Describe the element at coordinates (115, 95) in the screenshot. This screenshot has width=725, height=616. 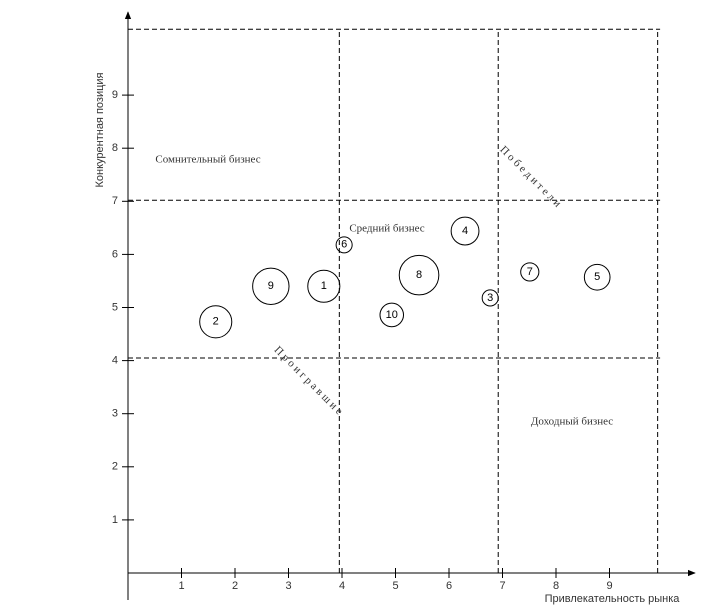
I see `y-tick-label: 9` at that location.